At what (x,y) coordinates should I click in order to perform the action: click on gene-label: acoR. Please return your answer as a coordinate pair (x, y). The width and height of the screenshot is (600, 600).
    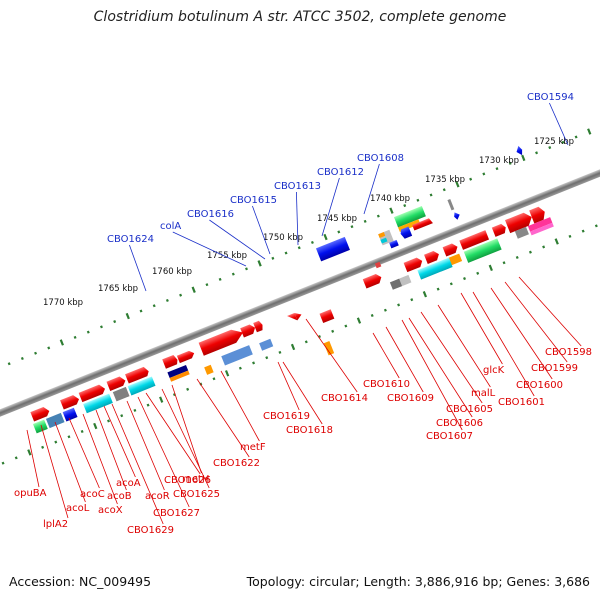
    Looking at the image, I should click on (157, 496).